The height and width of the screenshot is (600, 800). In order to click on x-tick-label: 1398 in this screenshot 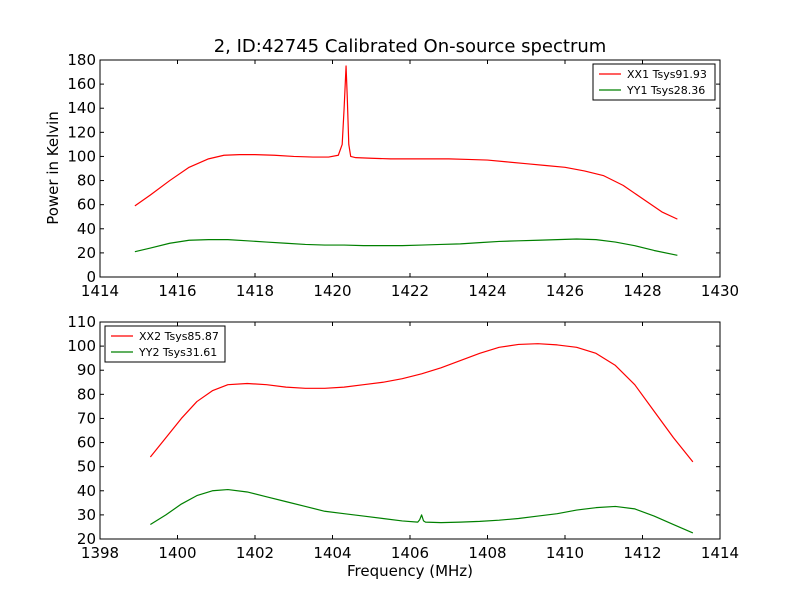, I will do `click(100, 553)`.